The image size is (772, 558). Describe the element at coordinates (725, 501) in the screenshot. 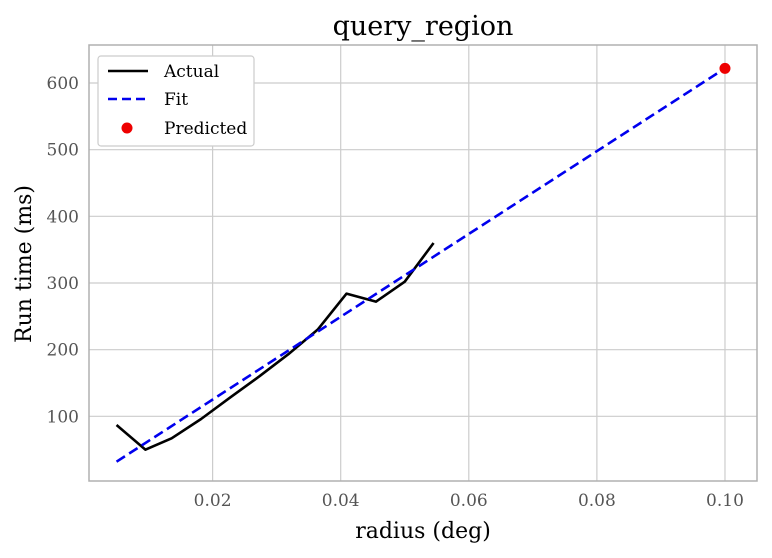

I see `x-tick-label: 0.10` at that location.